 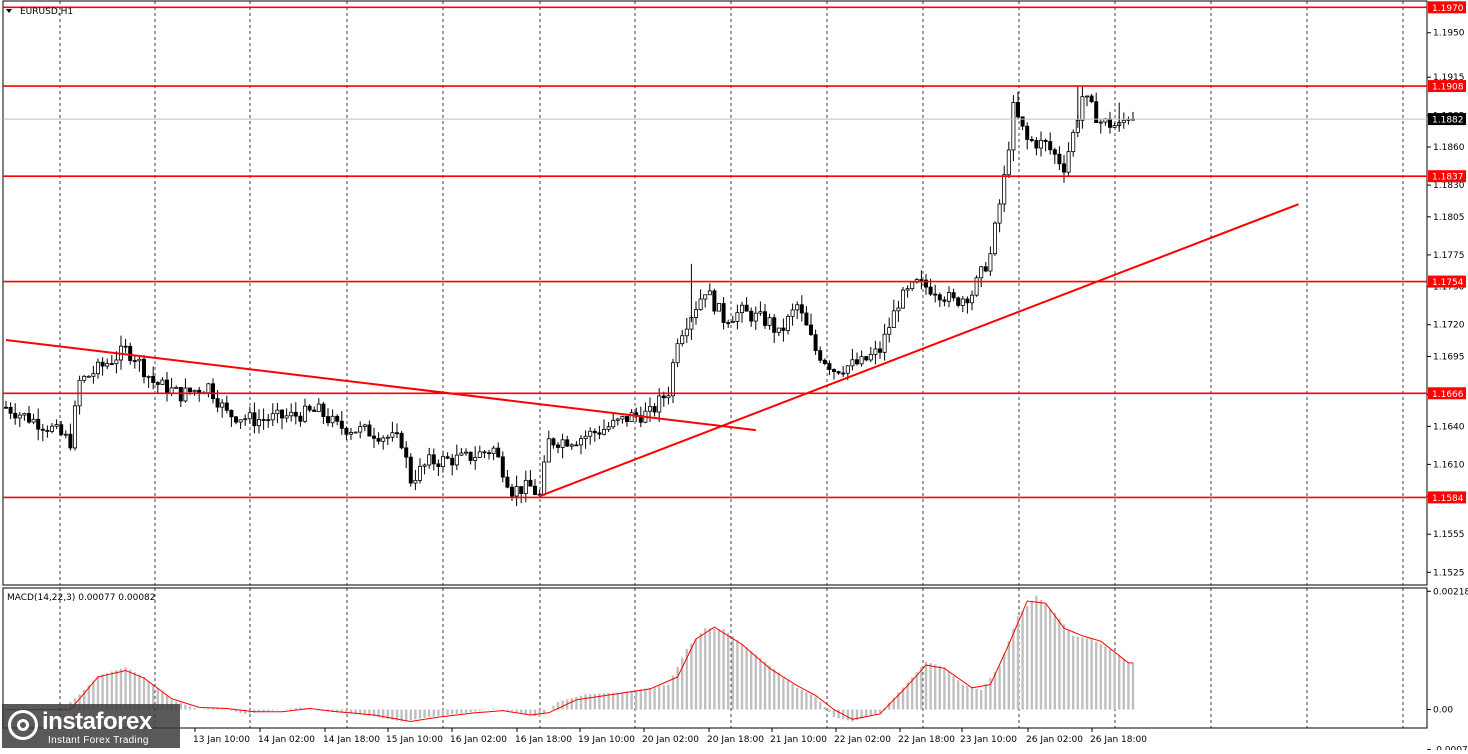 What do you see at coordinates (1449, 256) in the screenshot?
I see `y-tick-label: 1.1775` at bounding box center [1449, 256].